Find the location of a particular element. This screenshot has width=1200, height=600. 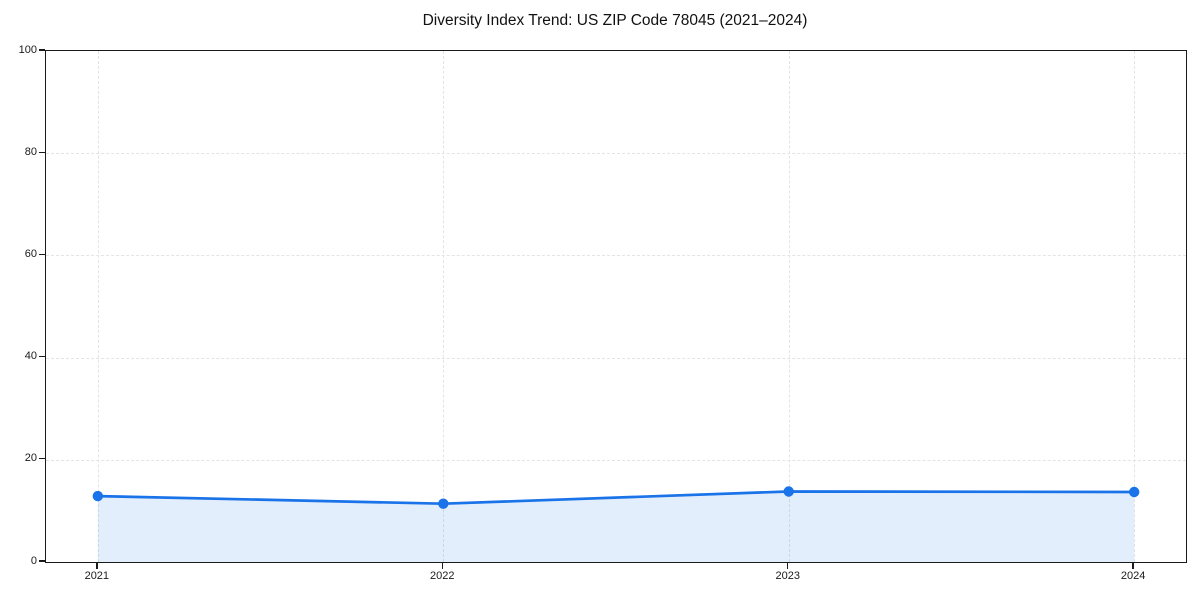

trend-line is located at coordinates (616, 498).